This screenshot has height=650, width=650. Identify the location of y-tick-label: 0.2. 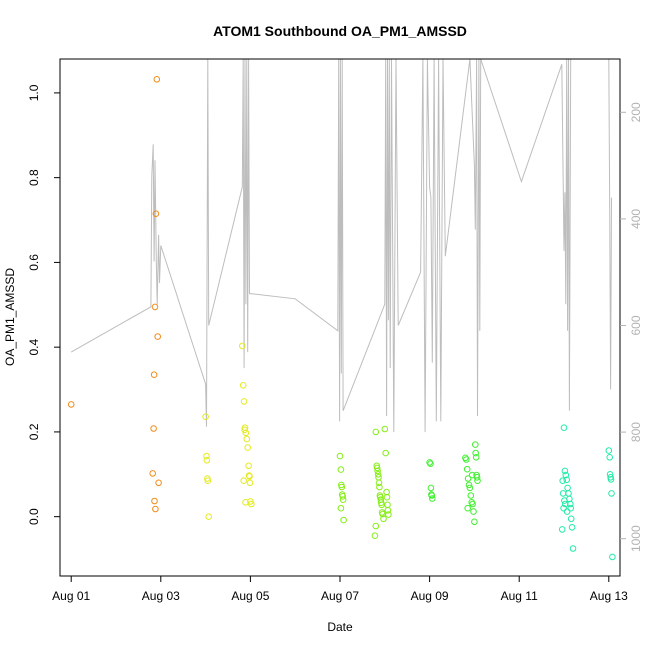
(34, 431).